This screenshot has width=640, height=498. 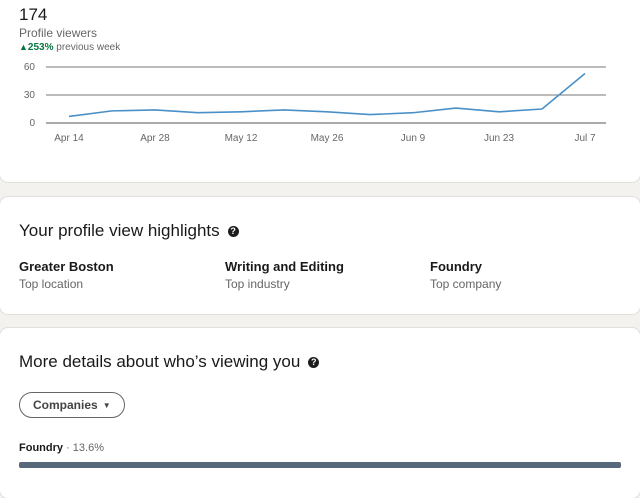 I want to click on highlights-heading: Your profile view highlights?, so click(x=129, y=231).